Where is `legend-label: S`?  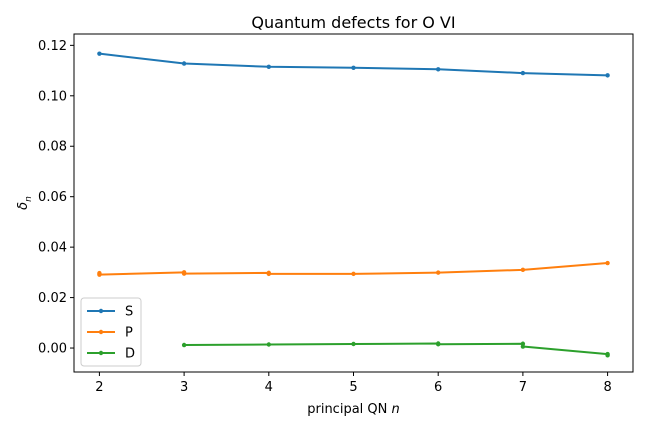
legend-label: S is located at coordinates (129, 312).